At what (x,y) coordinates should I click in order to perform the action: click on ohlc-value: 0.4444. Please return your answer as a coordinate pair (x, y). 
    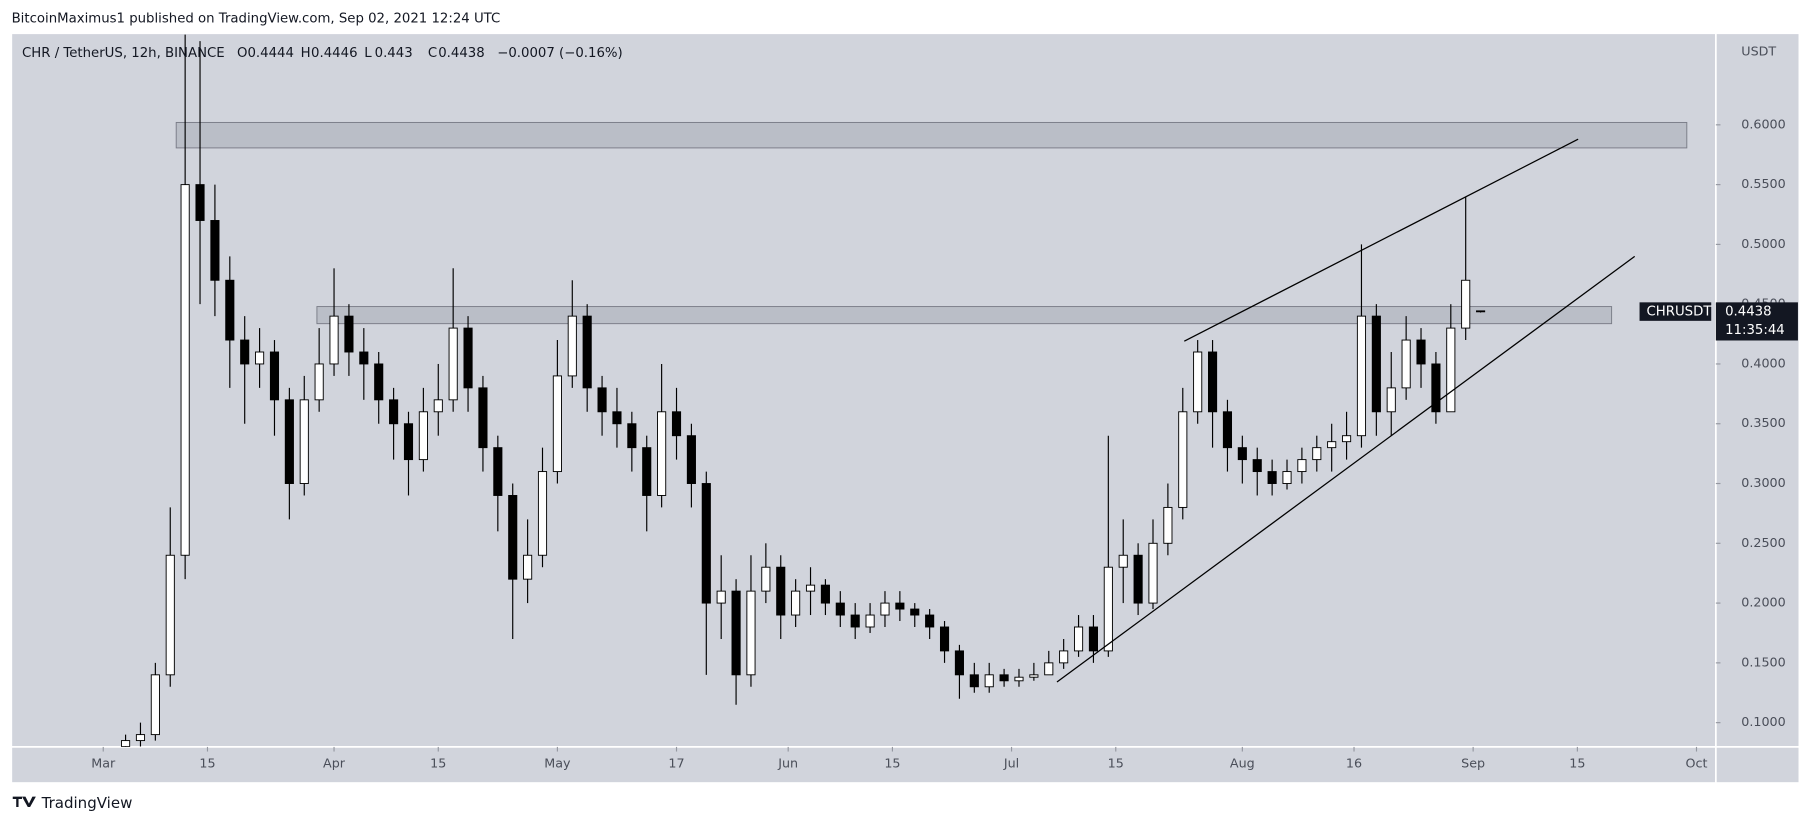
    Looking at the image, I should click on (270, 53).